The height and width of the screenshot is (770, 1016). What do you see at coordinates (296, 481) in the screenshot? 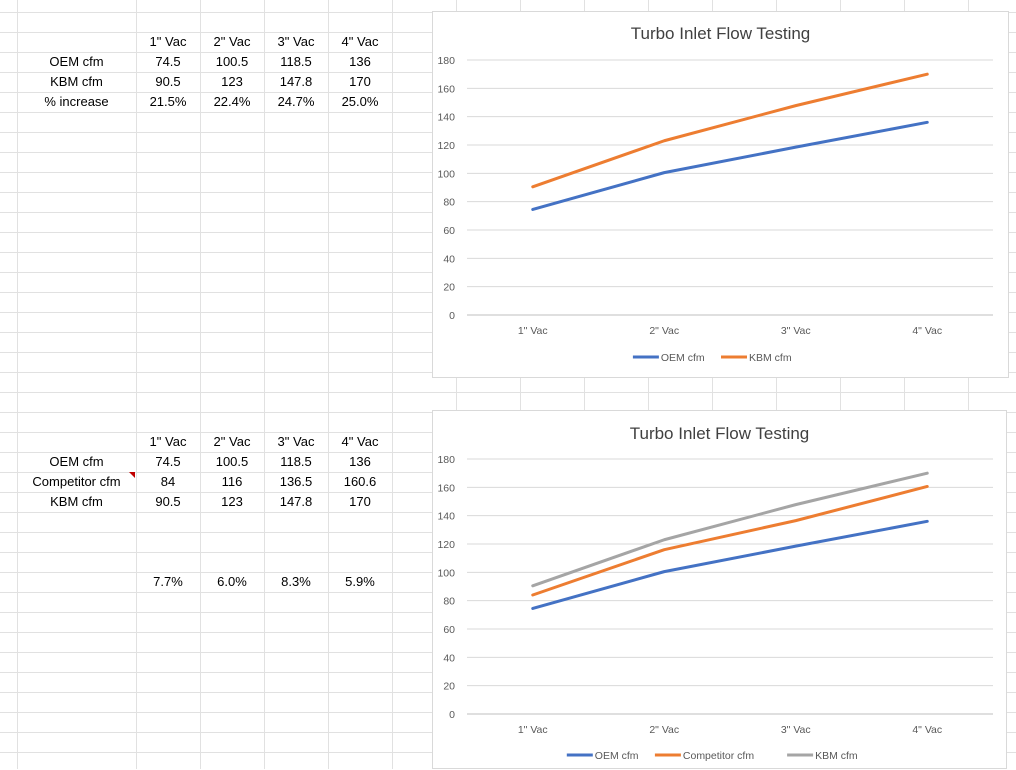
I see `table-cell: 136.5` at bounding box center [296, 481].